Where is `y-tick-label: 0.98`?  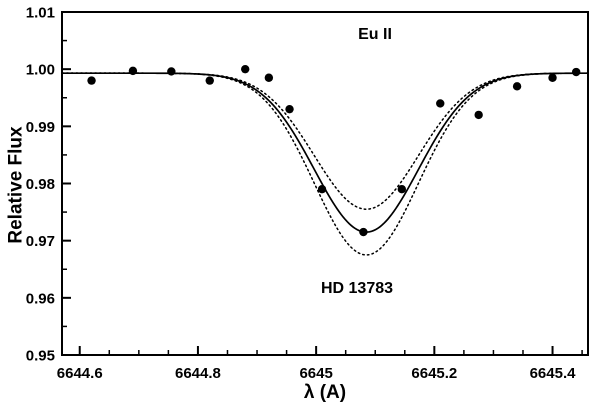 y-tick-label: 0.98 is located at coordinates (40, 184).